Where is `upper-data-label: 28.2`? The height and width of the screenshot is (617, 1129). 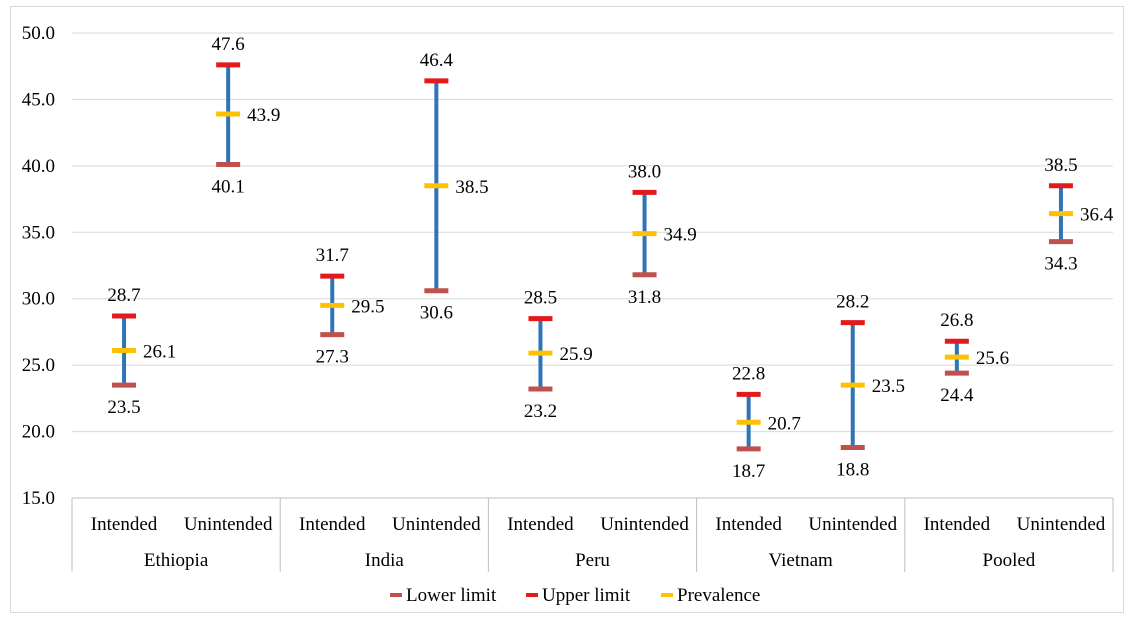
upper-data-label: 28.2 is located at coordinates (852, 302).